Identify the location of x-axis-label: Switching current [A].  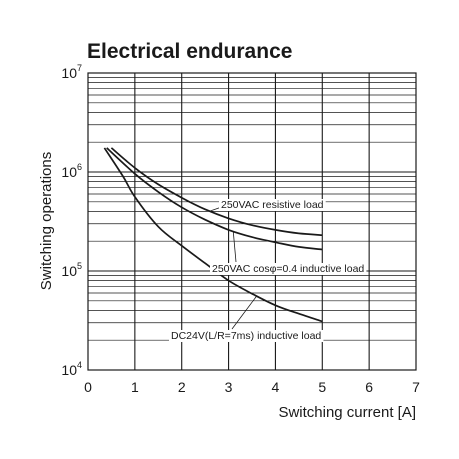
(347, 412).